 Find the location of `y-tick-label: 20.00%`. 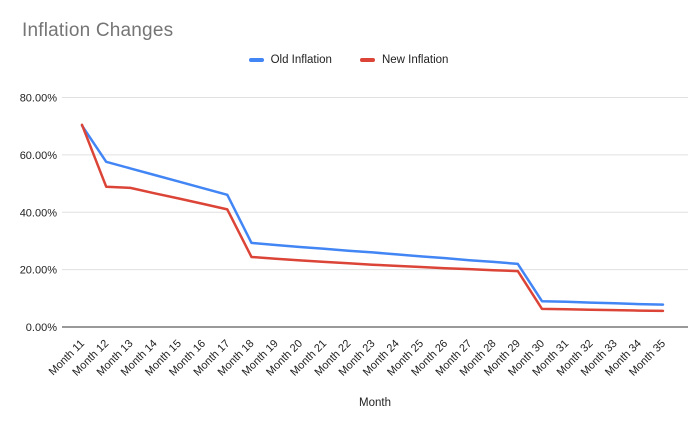

y-tick-label: 20.00% is located at coordinates (39, 271).